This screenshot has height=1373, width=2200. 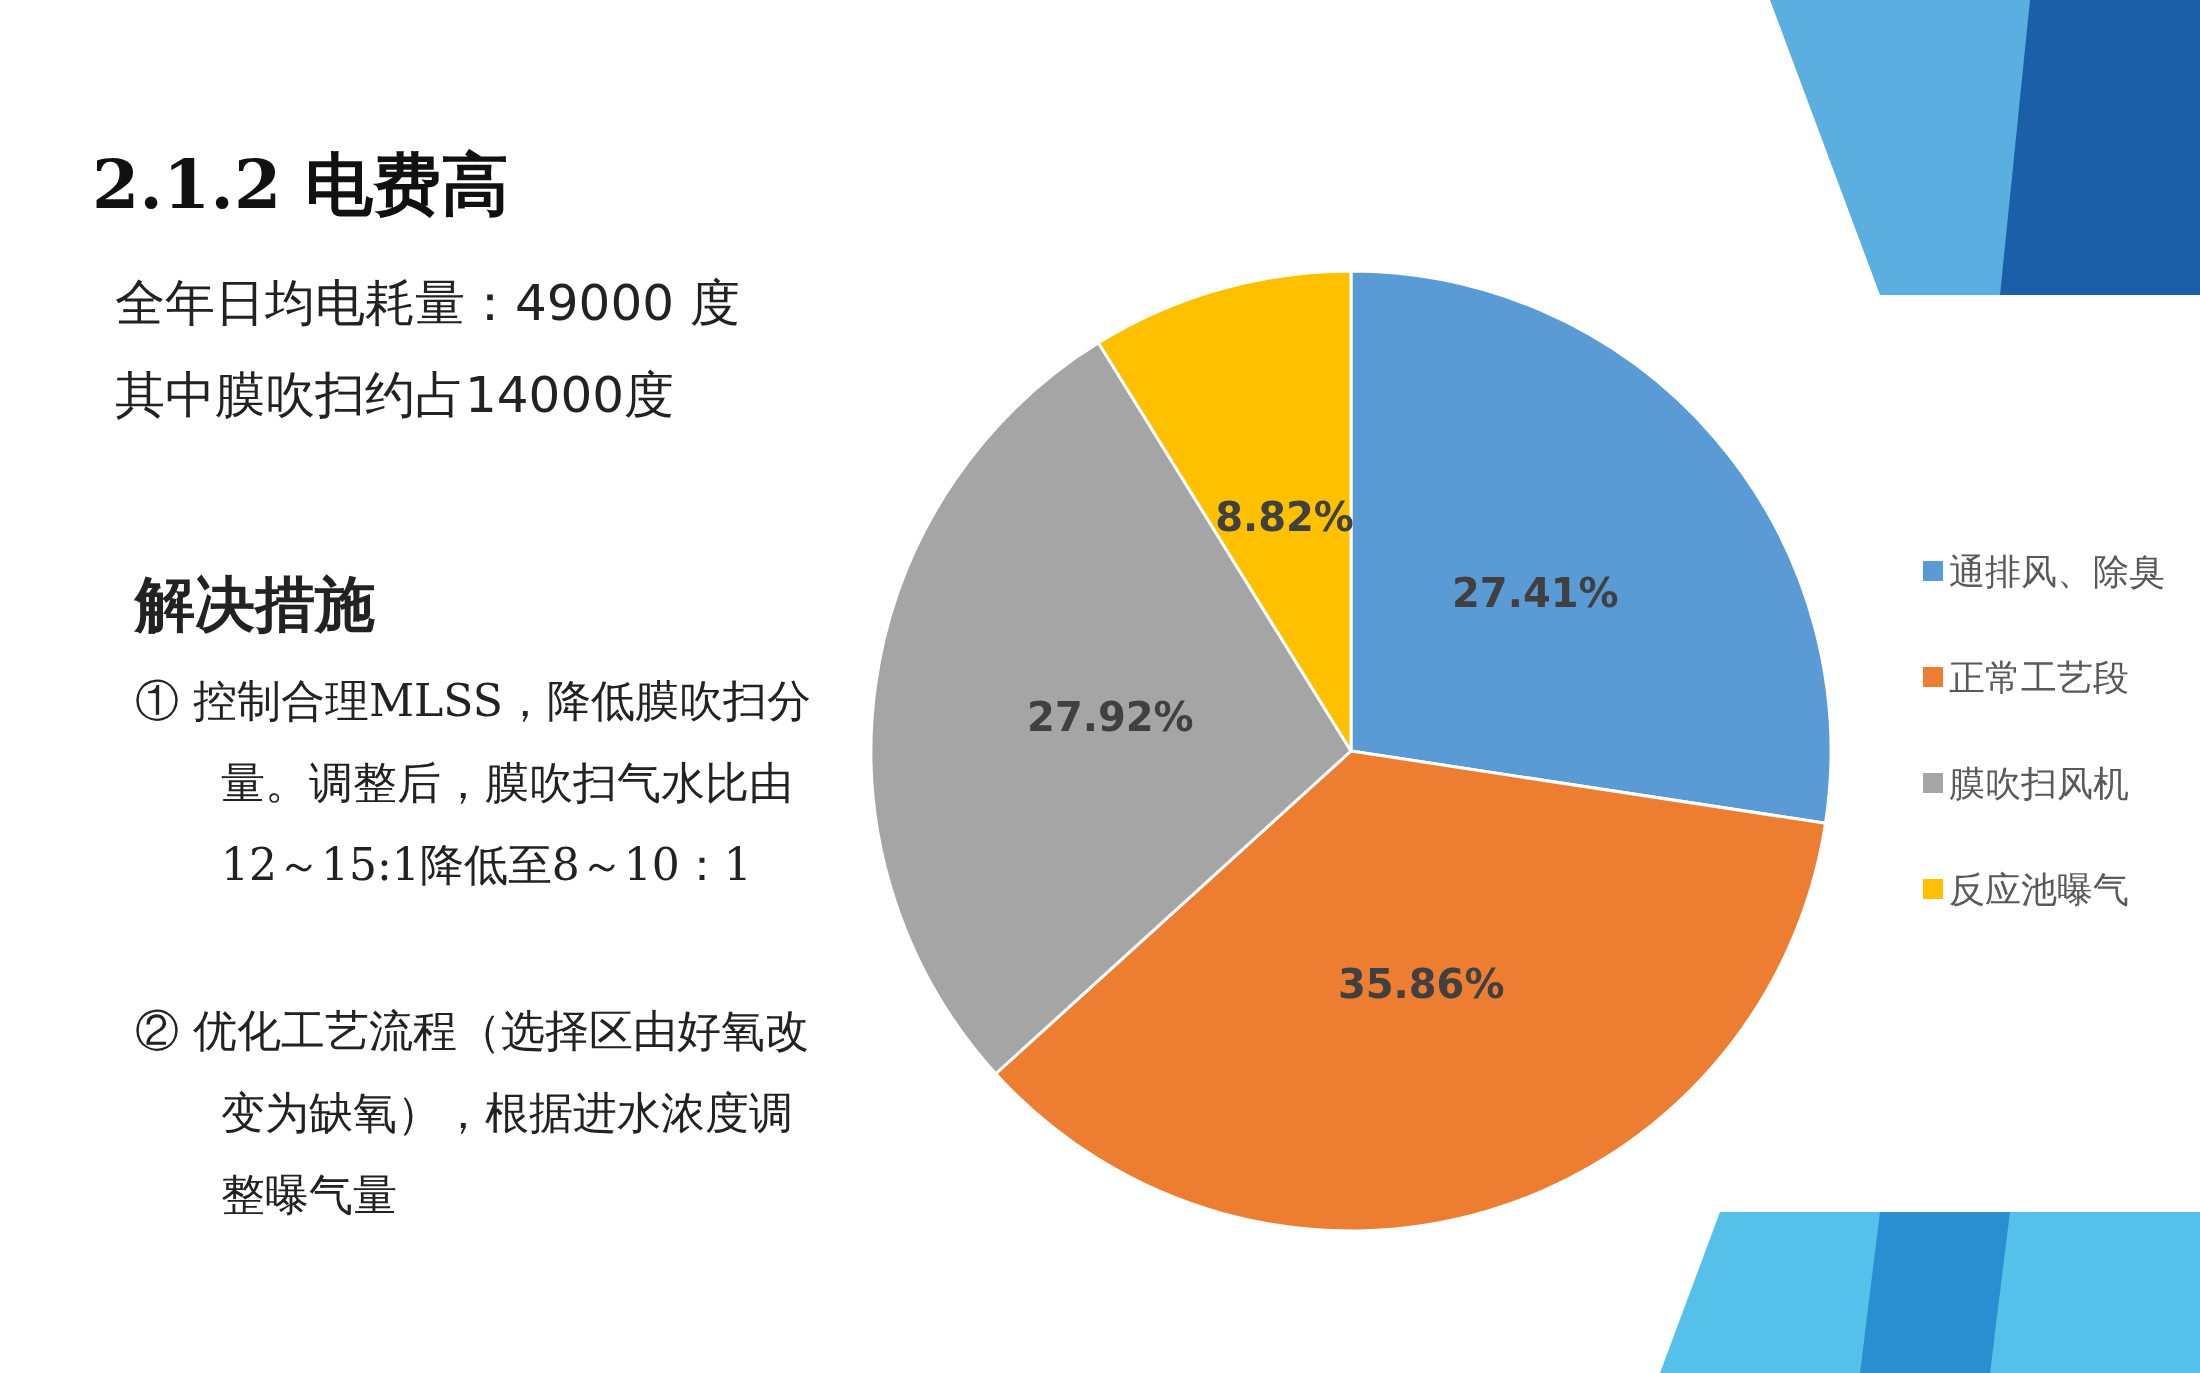 I want to click on legend-label: 膜吹扫风机, so click(x=2039, y=783).